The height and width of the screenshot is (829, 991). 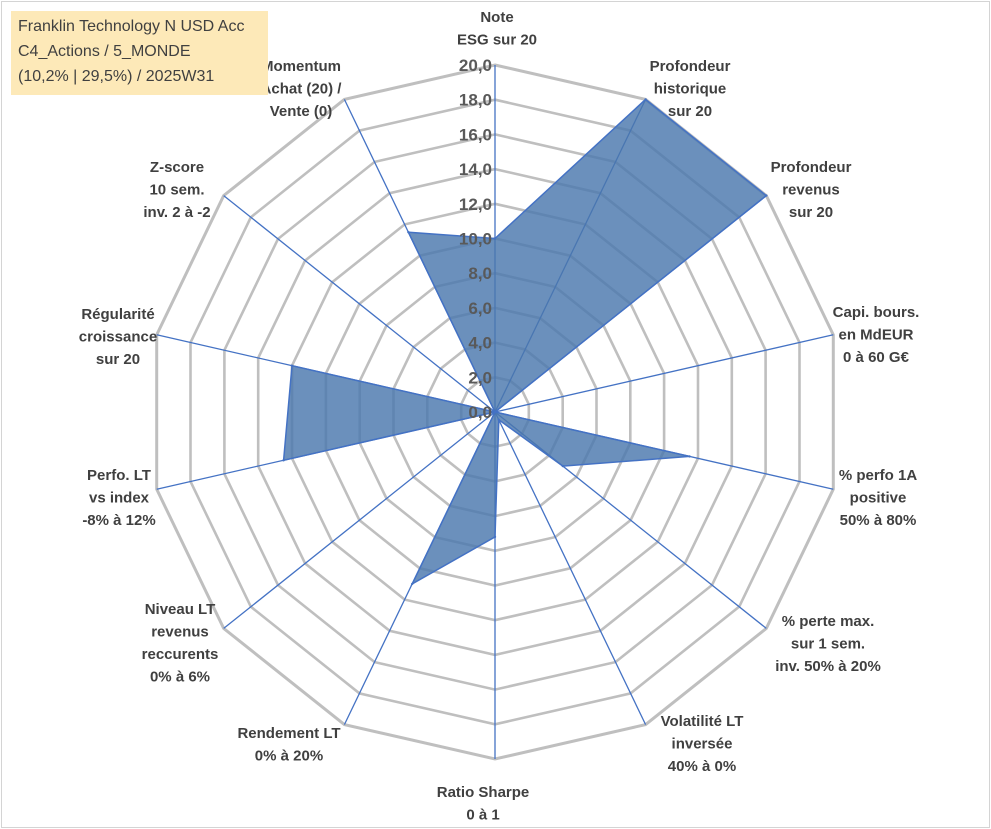 What do you see at coordinates (876, 335) in the screenshot?
I see `axis-label: en MdEUR` at bounding box center [876, 335].